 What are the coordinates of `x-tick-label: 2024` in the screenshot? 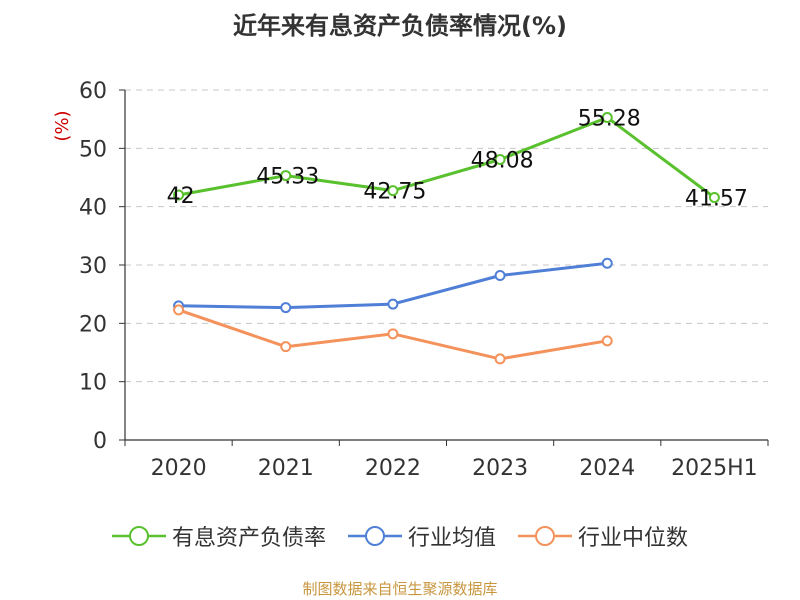 It's located at (607, 468).